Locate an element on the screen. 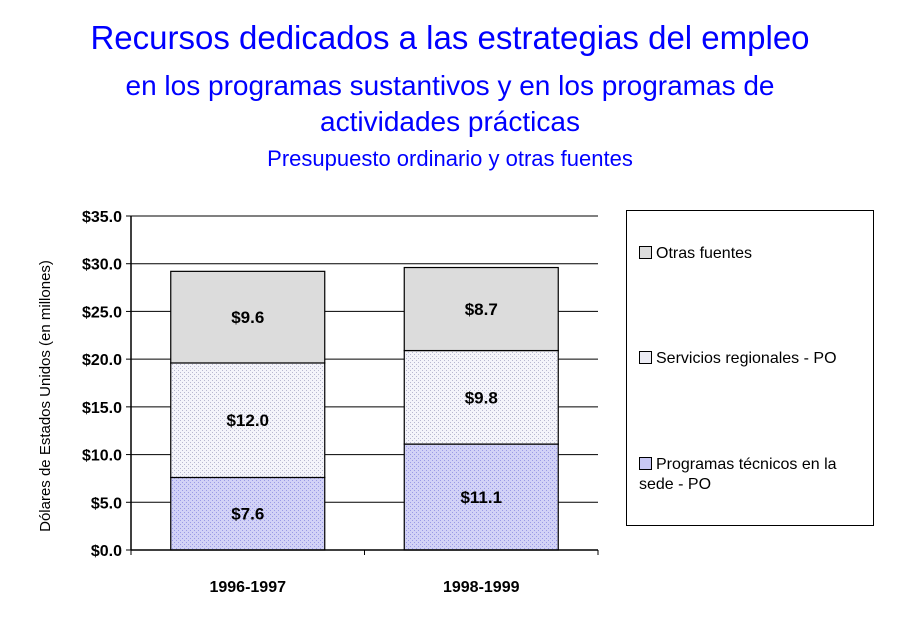  legend-item-servicios-regionales: Servicios regionales - PO is located at coordinates (754, 359).